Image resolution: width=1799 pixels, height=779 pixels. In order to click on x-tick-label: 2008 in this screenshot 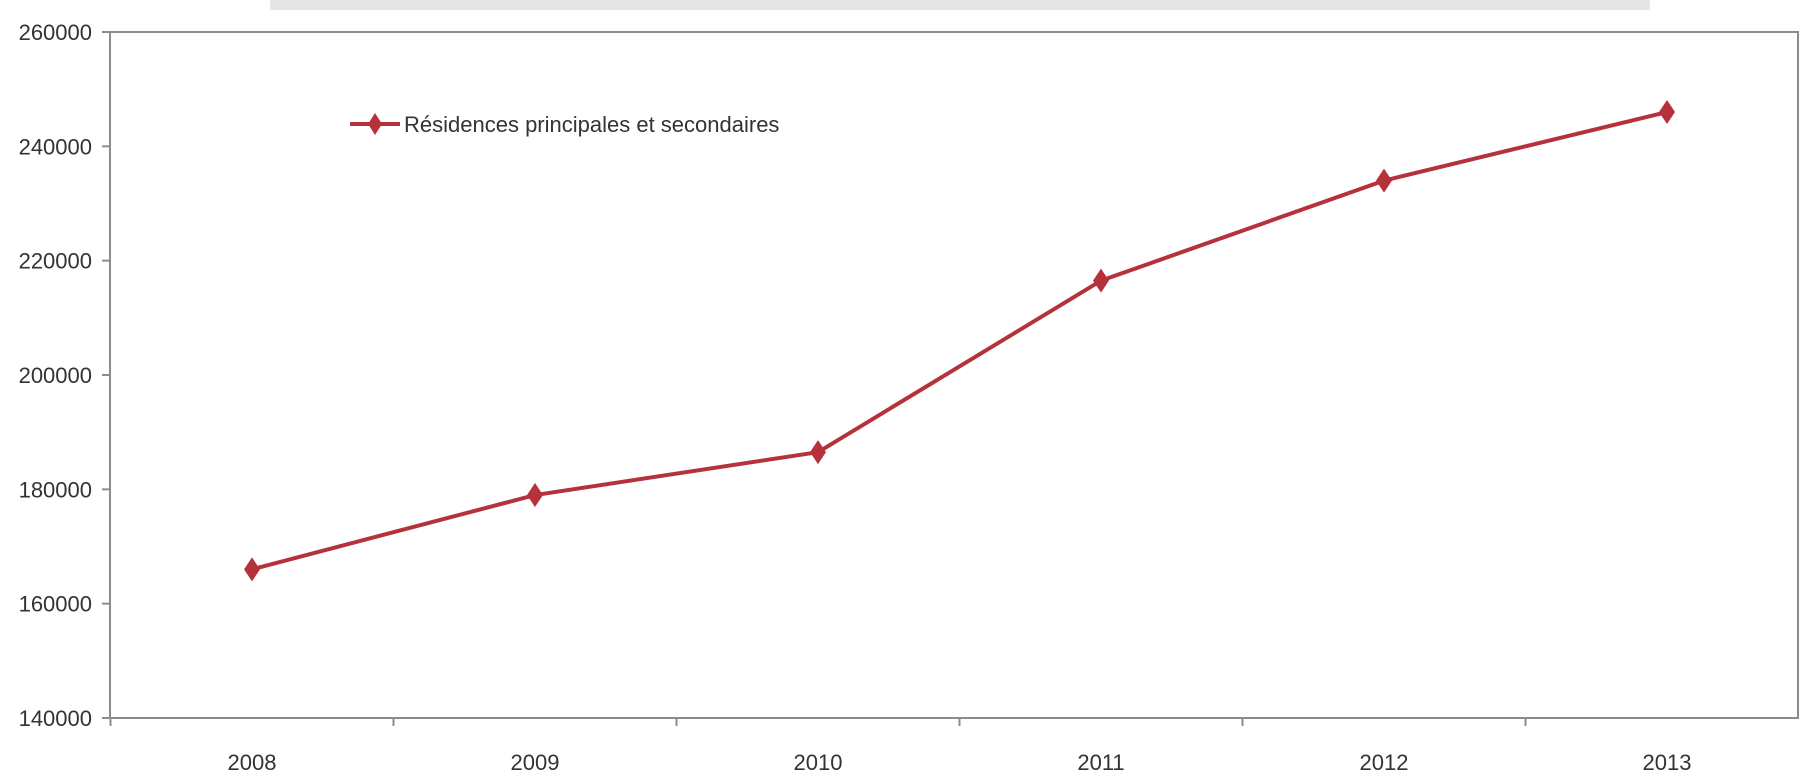, I will do `click(252, 762)`.